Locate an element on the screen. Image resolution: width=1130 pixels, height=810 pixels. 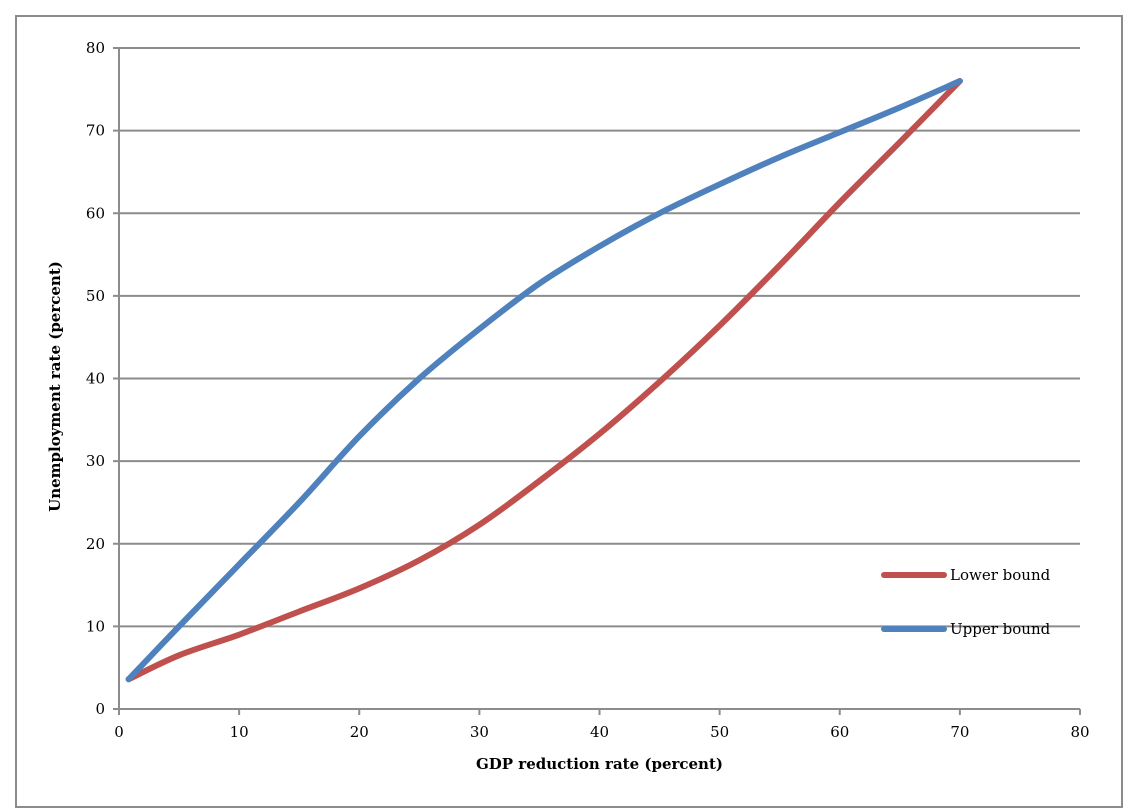
x-axis-title: GDP reduction rate (percent) is located at coordinates (599, 764).